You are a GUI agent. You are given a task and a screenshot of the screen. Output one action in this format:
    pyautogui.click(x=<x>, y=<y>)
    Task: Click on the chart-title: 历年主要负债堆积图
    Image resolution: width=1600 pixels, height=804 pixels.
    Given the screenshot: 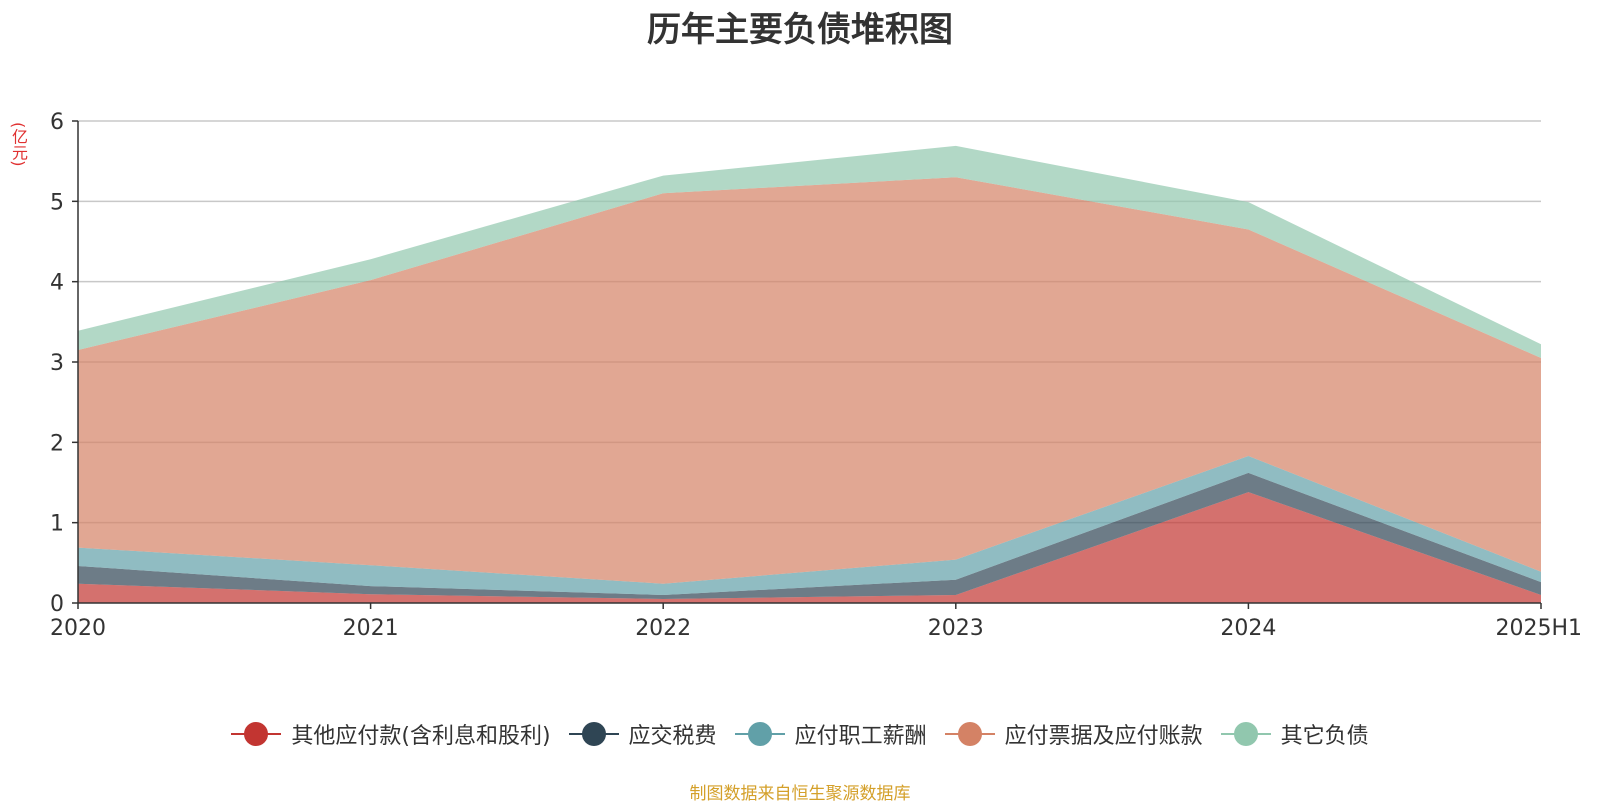 What is the action you would take?
    pyautogui.click(x=800, y=30)
    